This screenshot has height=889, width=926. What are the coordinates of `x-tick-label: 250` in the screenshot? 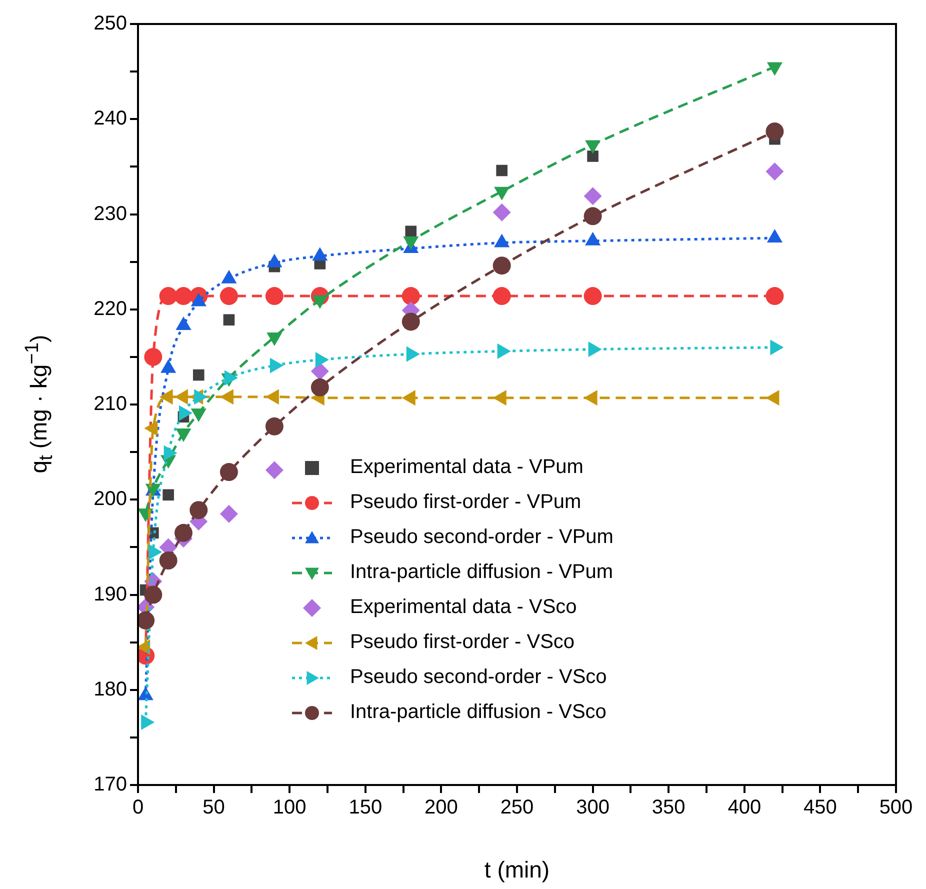 It's located at (517, 807).